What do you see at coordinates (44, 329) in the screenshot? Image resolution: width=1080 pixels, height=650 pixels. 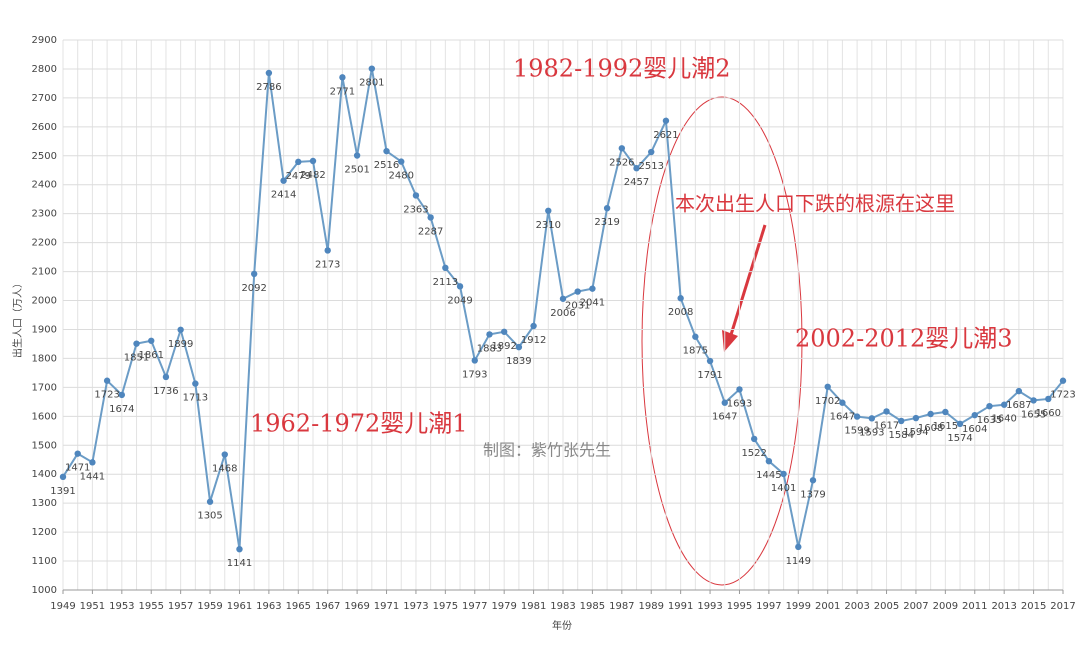 I see `y-tick-label: 1900` at bounding box center [44, 329].